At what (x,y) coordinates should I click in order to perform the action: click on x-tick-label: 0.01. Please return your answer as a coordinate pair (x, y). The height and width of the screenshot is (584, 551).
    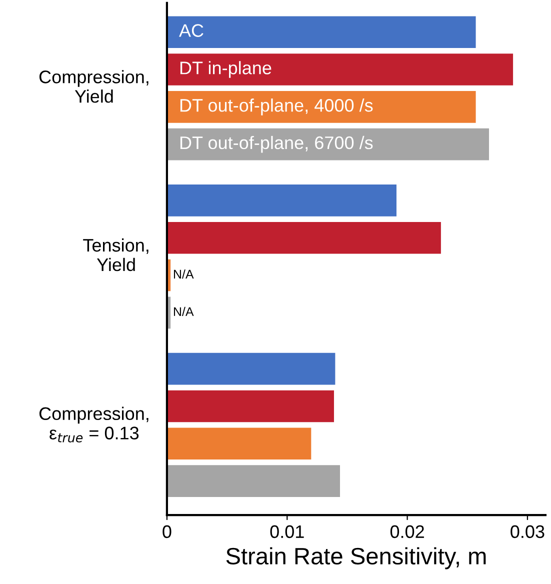
    Looking at the image, I should click on (287, 531).